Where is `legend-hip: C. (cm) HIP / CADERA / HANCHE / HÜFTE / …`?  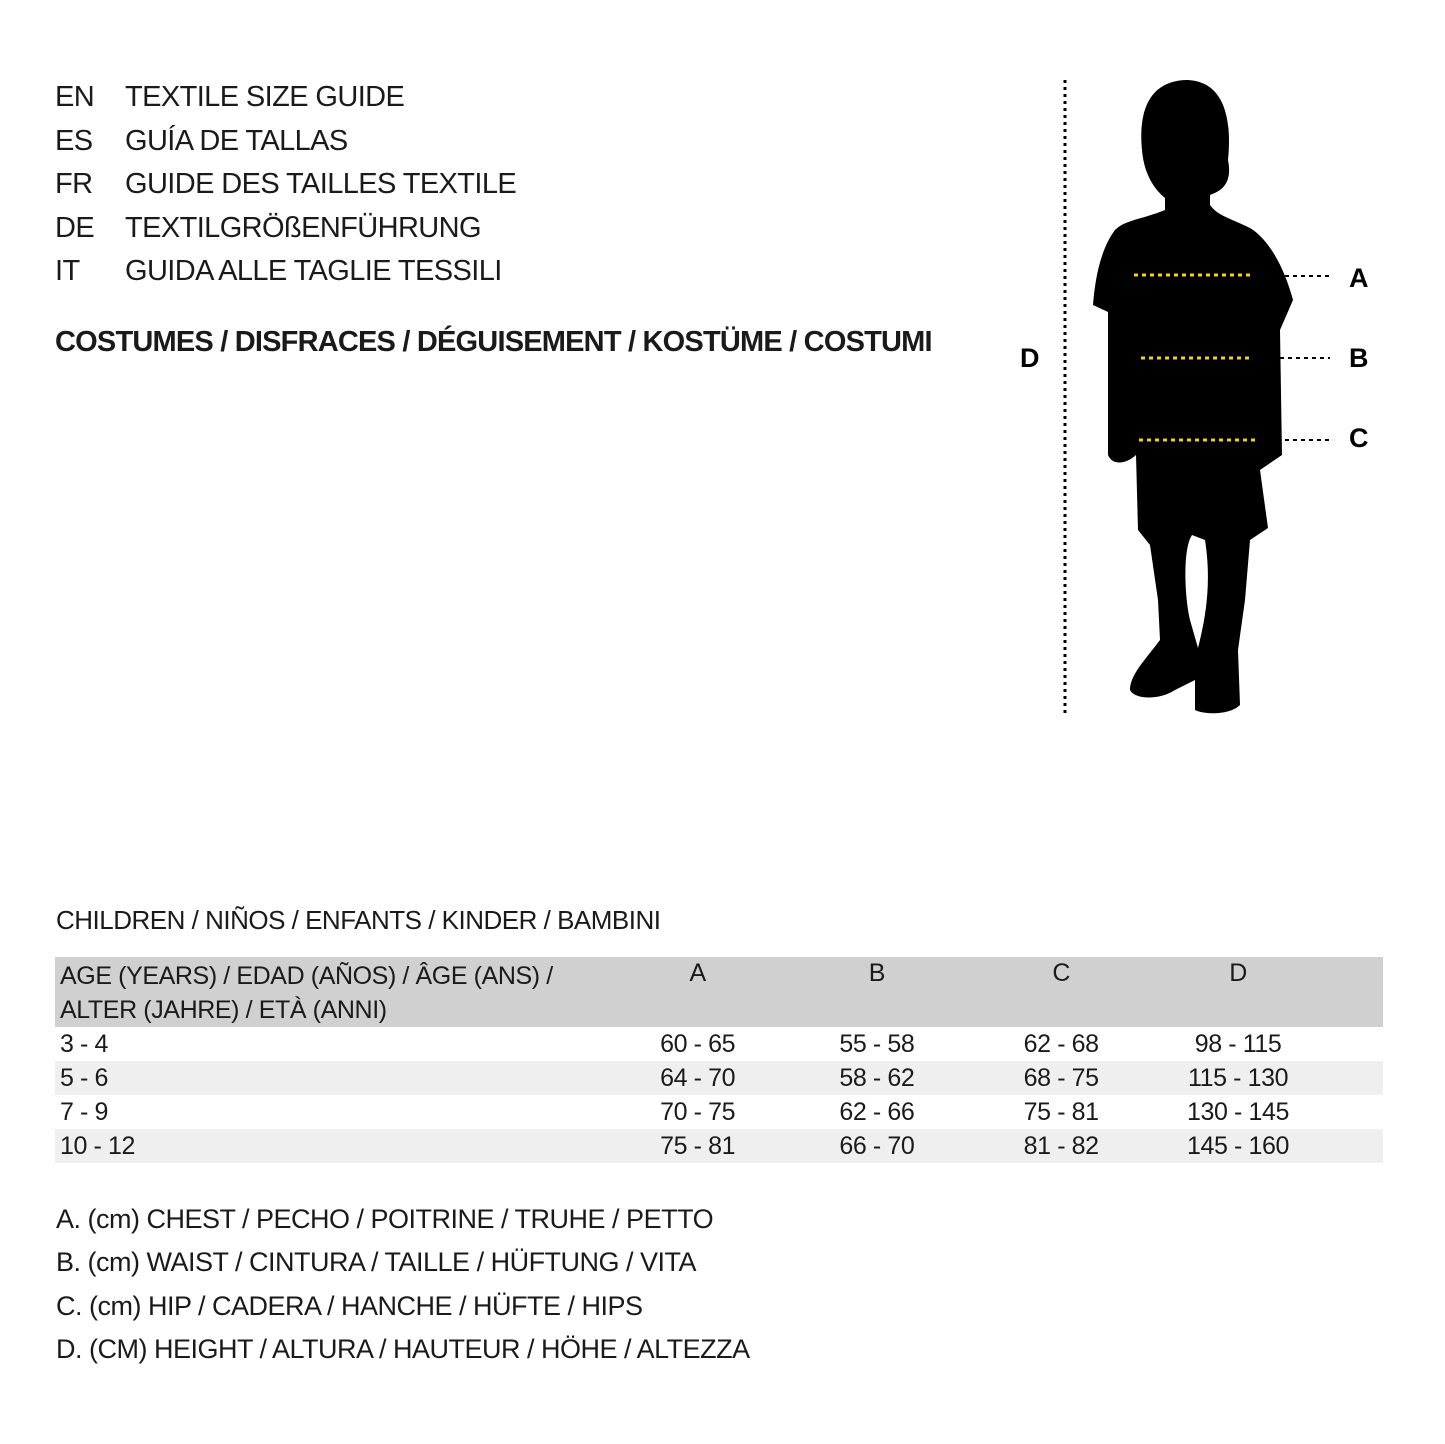
legend-hip: C. (cm) HIP / CADERA / HANCHE / HÜFTE / … is located at coordinates (349, 1305).